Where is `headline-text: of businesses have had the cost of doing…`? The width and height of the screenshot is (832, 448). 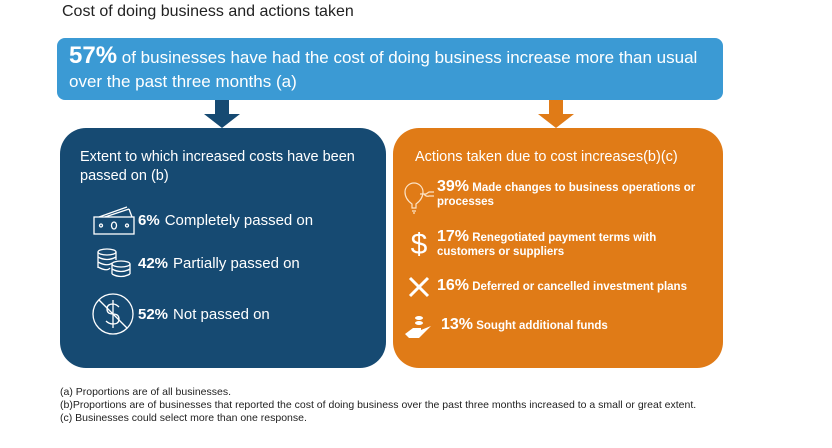
headline-text: of businesses have had the cost of doing… is located at coordinates (383, 69).